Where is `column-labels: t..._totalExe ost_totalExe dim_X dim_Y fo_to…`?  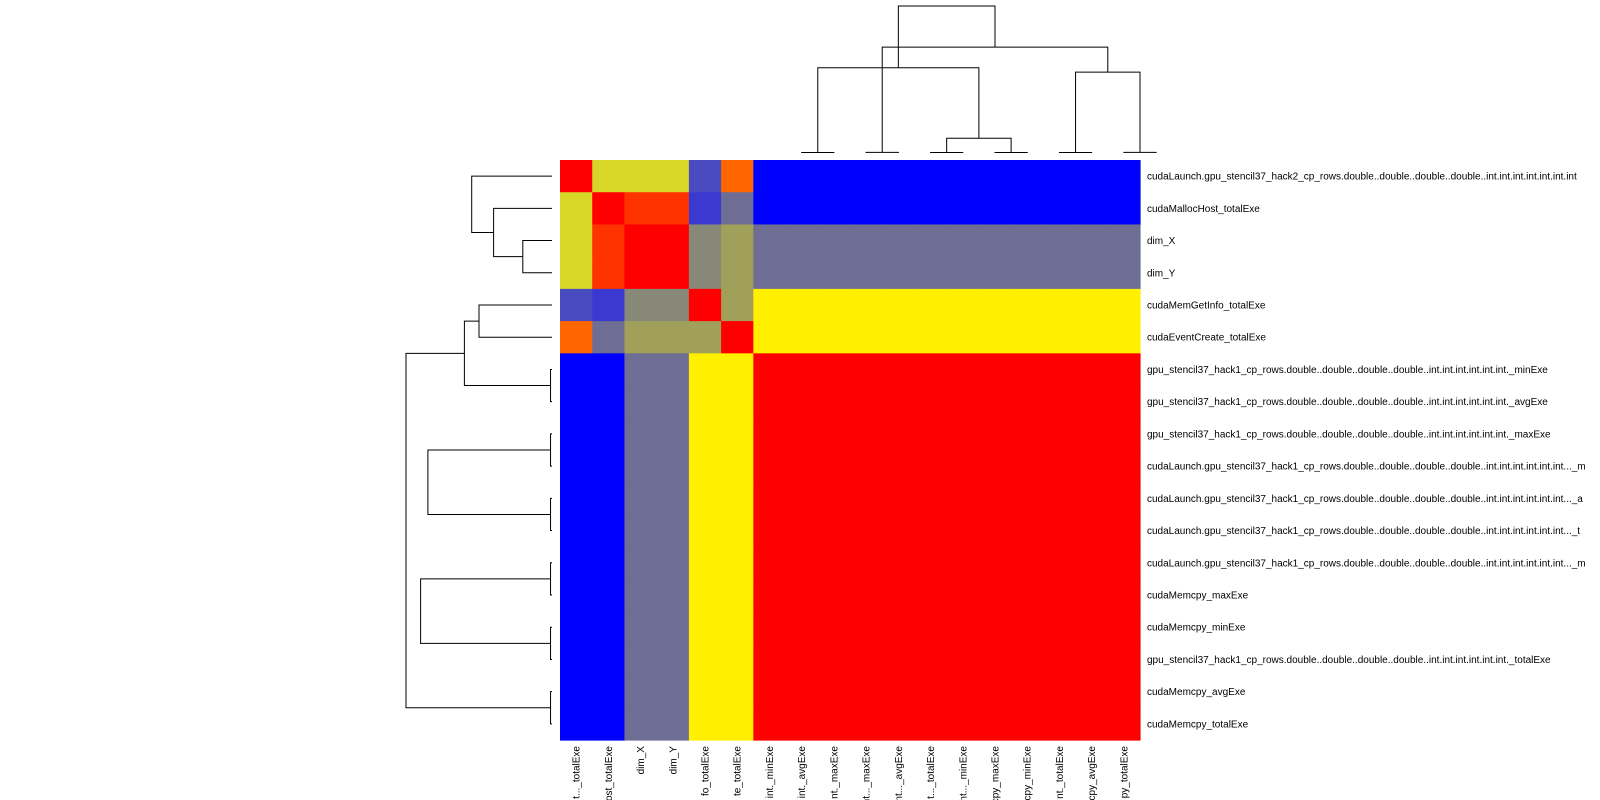
column-labels: t..._totalExe ost_totalExe dim_X dim_Y fo_to… is located at coordinates (851, 773).